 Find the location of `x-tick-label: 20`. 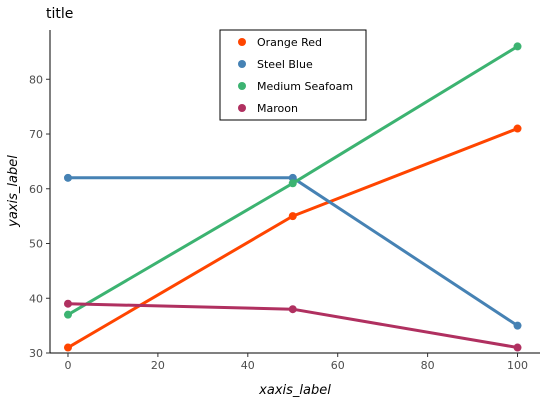

x-tick-label: 20 is located at coordinates (158, 365).